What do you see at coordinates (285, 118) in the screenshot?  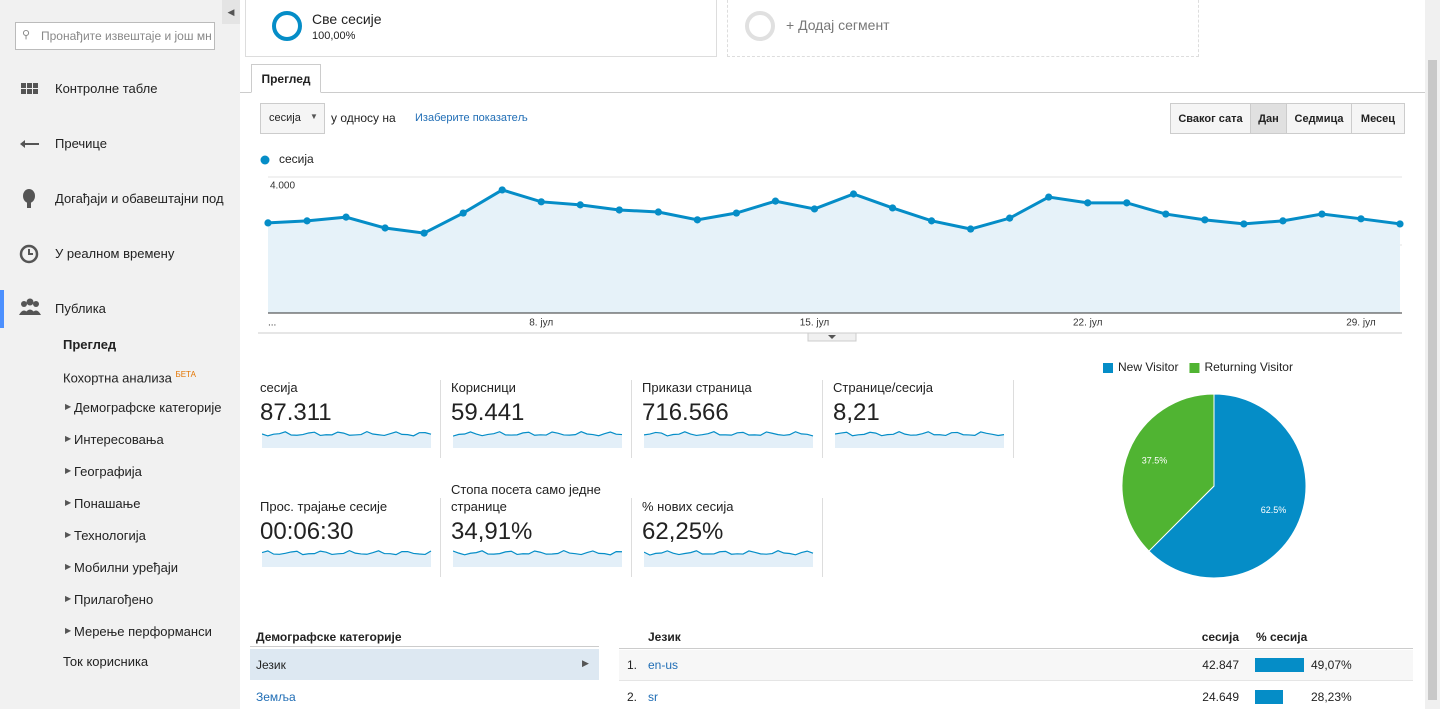 I see `dropdown-label: сесија` at bounding box center [285, 118].